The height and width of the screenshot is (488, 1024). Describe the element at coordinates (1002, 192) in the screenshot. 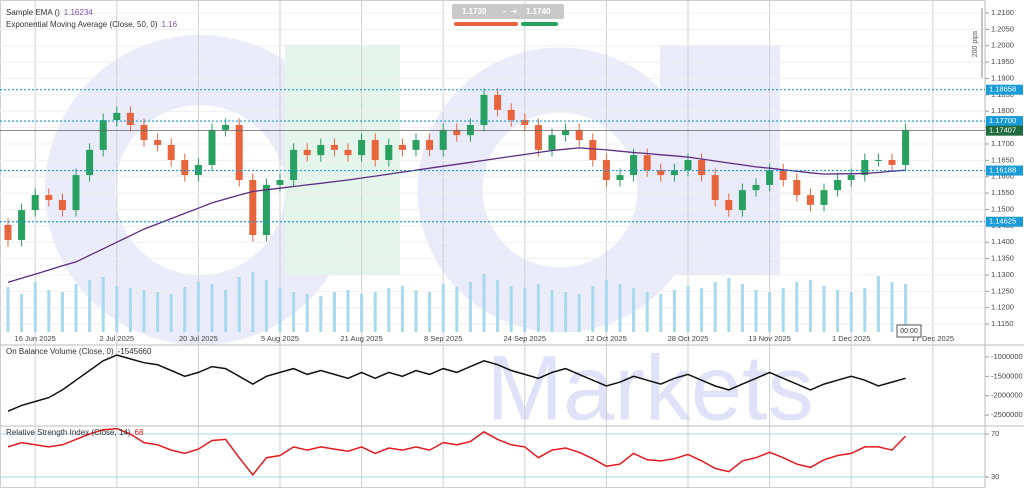

I see `y-tick-label: 1.1550` at that location.